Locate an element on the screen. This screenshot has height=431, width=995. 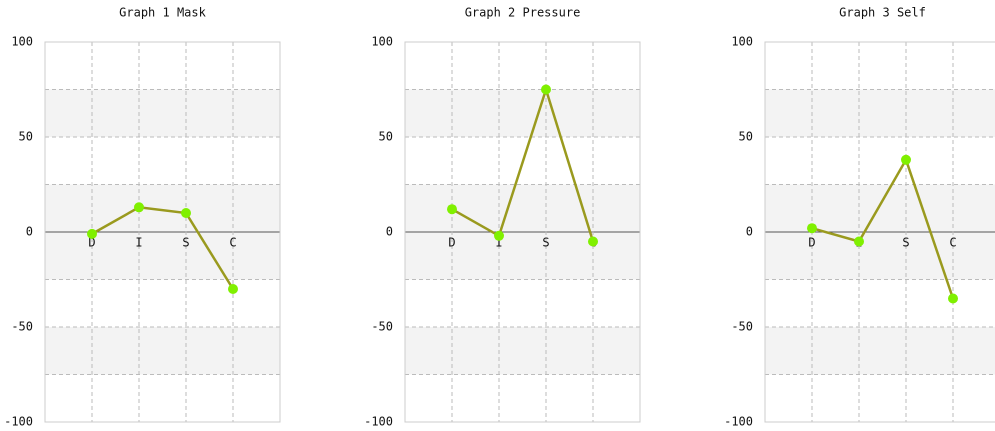
chart-title: Graph 3 Self is located at coordinates (882, 13).